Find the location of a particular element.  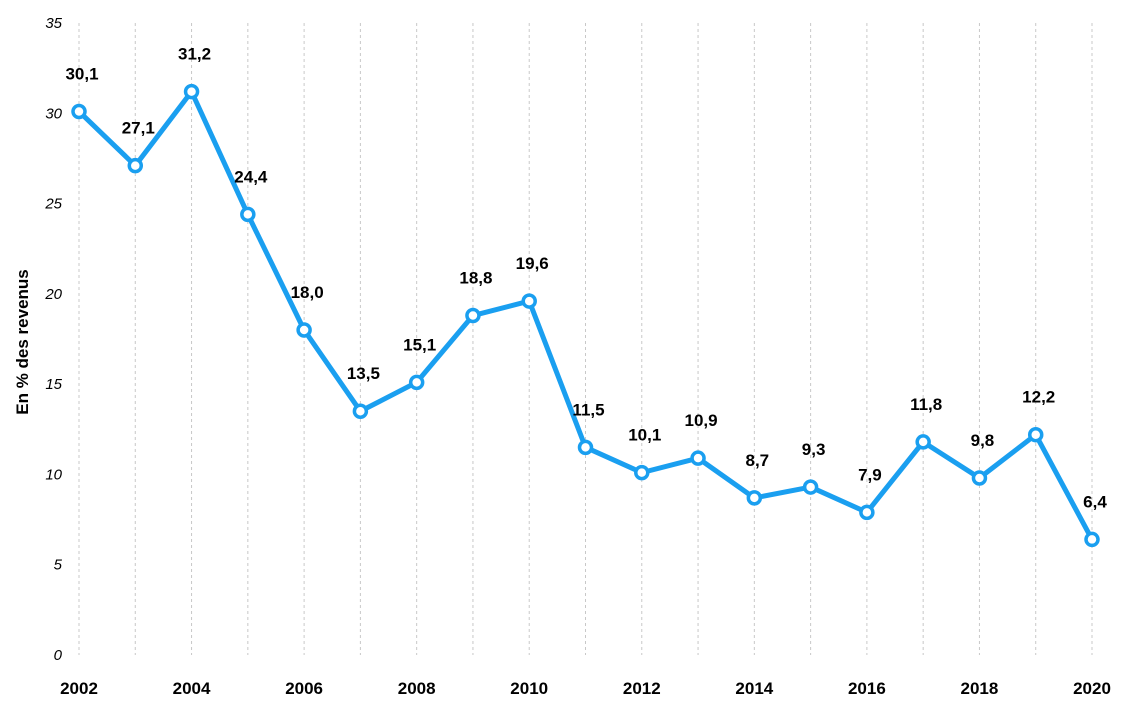

x-tick-label: 2002 is located at coordinates (79, 688).